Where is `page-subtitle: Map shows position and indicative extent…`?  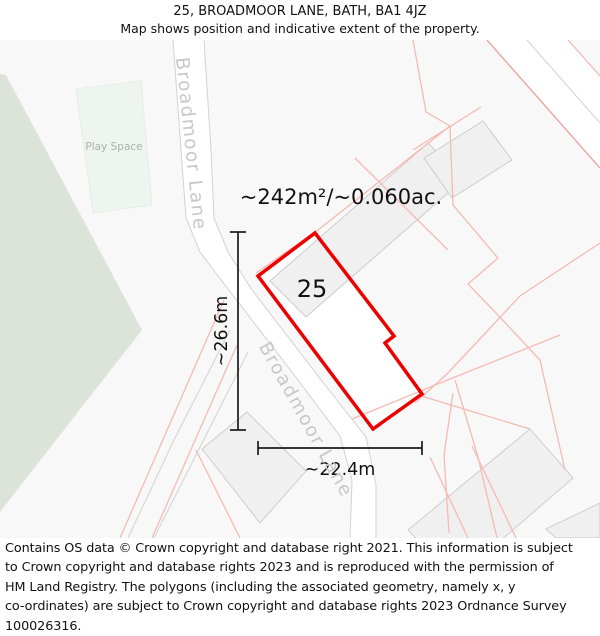 page-subtitle: Map shows position and indicative extent… is located at coordinates (300, 28).